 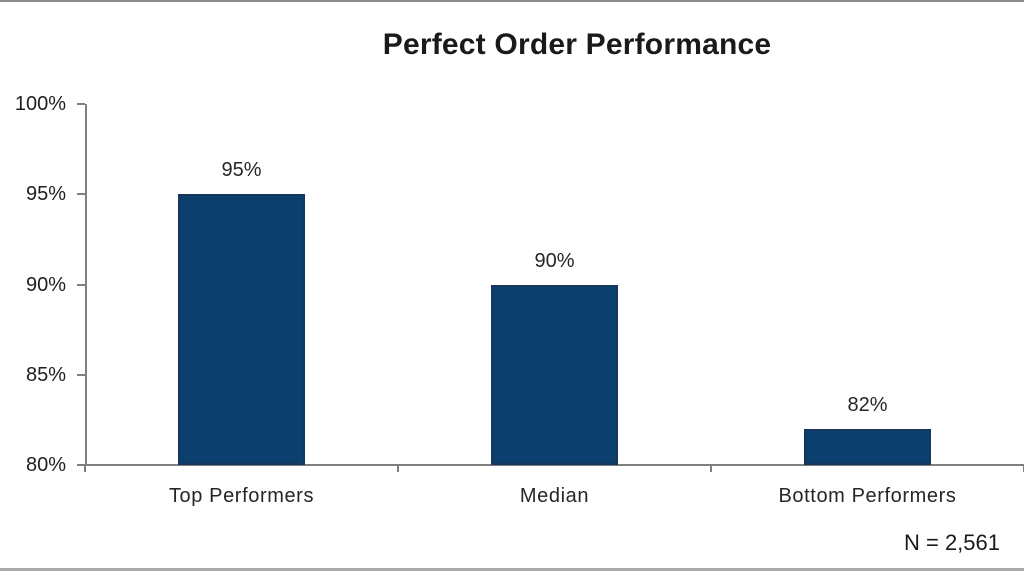 I want to click on chart-title: Perfect Order Performance, so click(x=577, y=44).